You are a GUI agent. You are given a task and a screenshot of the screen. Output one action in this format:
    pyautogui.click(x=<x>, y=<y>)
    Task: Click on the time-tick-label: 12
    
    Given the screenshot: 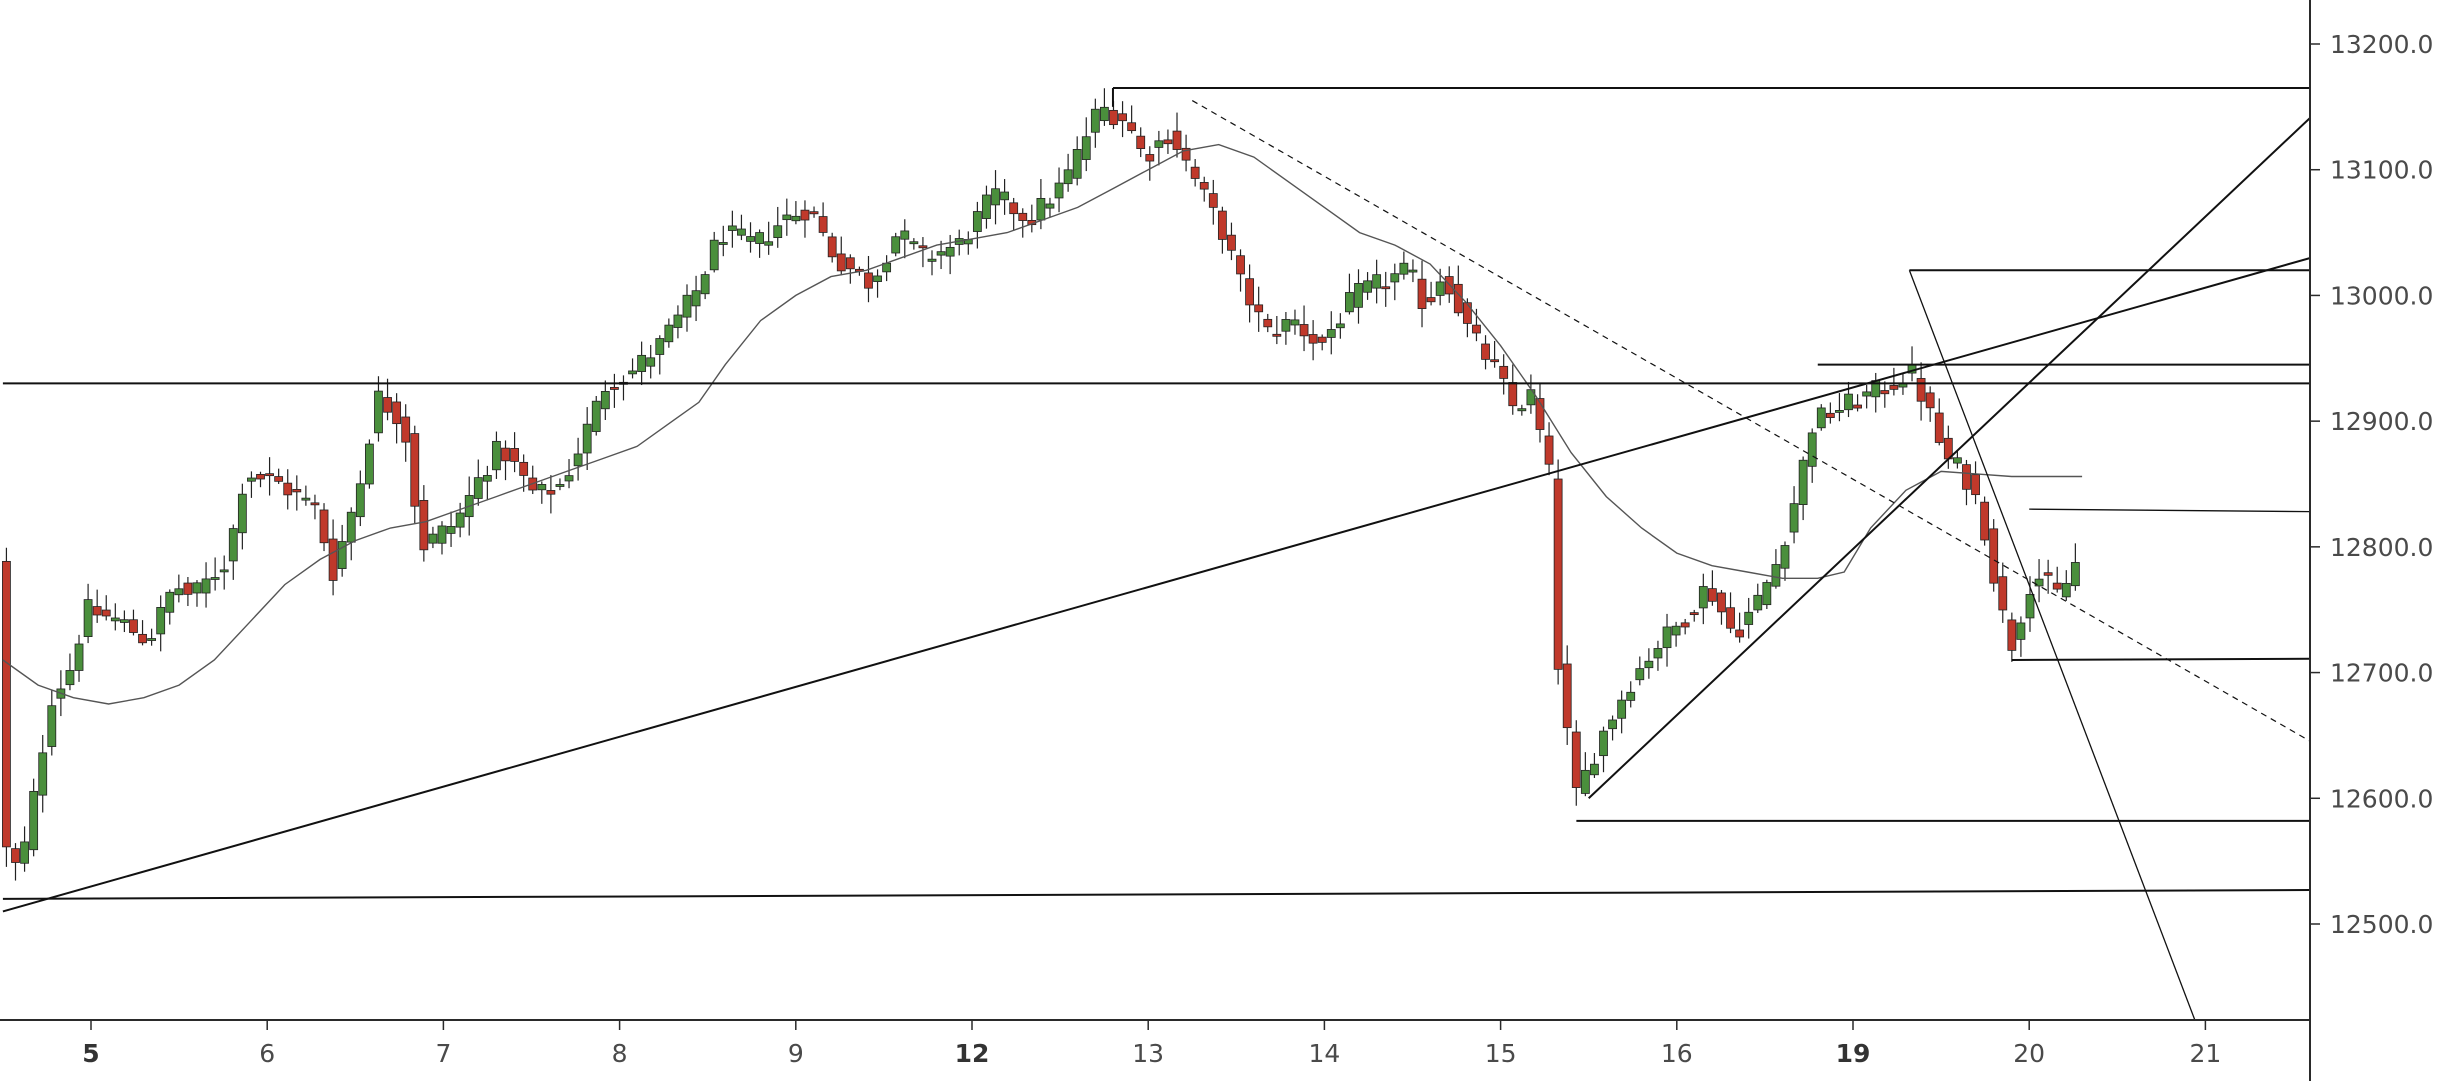 What is the action you would take?
    pyautogui.click(x=972, y=1053)
    